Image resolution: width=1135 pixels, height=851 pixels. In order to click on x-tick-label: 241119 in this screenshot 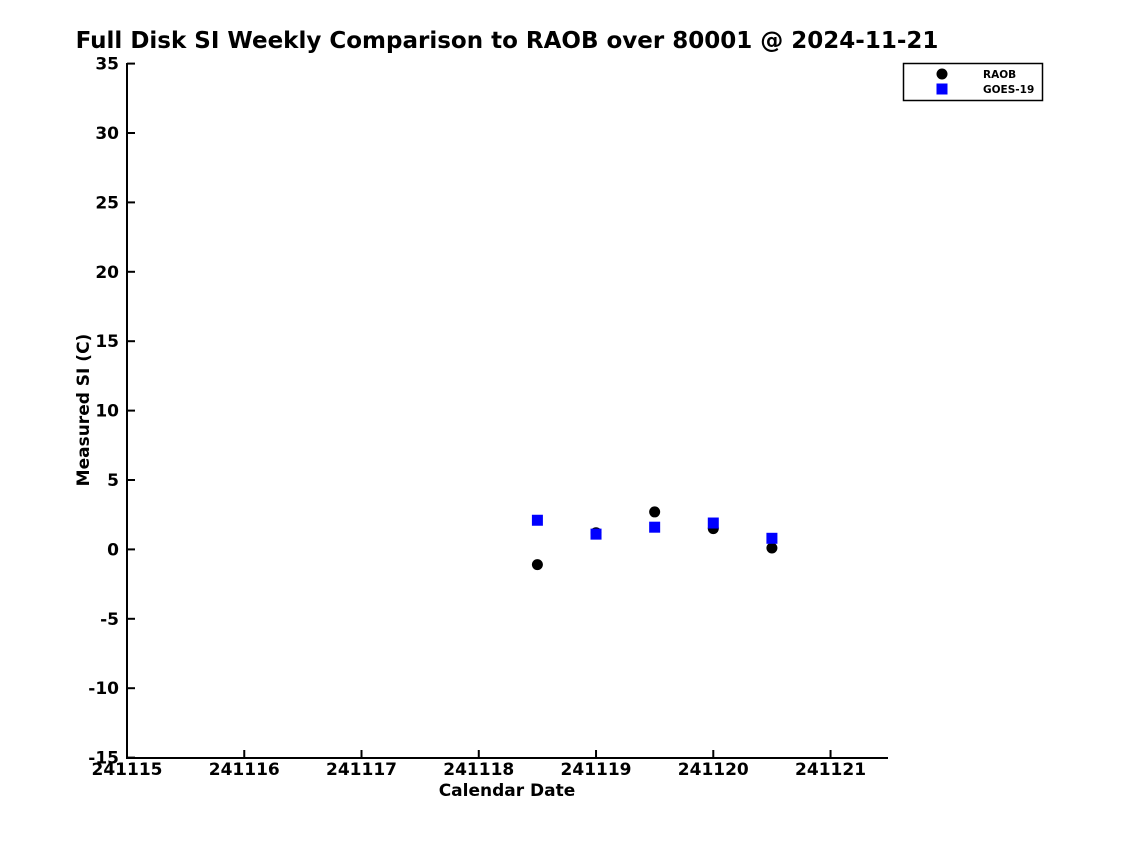, I will do `click(596, 770)`.